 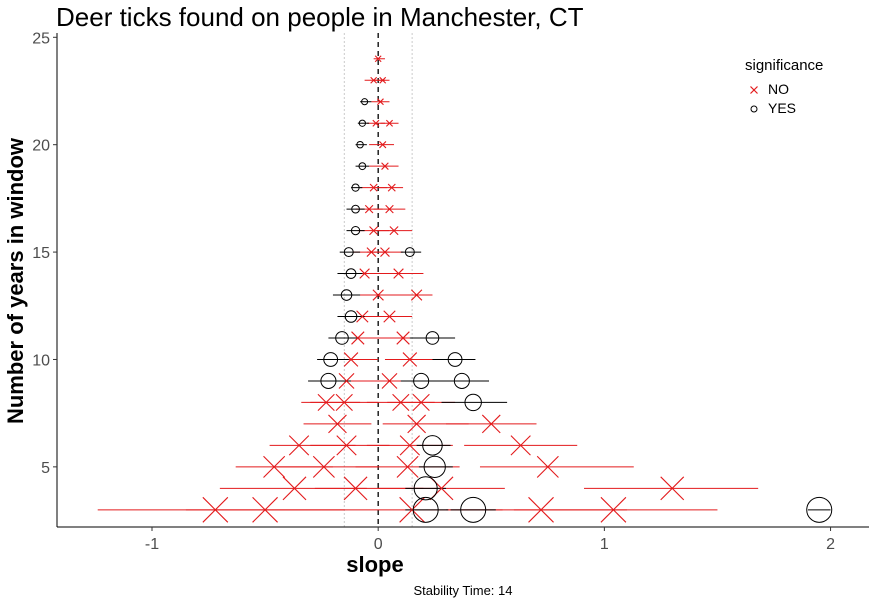 What do you see at coordinates (604, 544) in the screenshot?
I see `x-tick-label: 1` at bounding box center [604, 544].